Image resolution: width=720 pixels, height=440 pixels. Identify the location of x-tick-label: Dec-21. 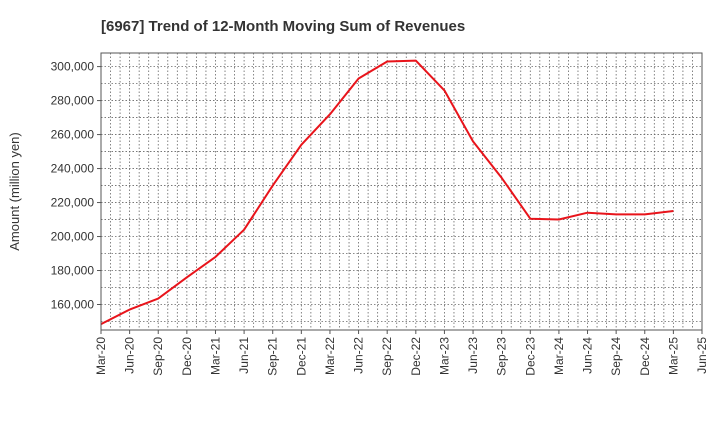
(301, 356).